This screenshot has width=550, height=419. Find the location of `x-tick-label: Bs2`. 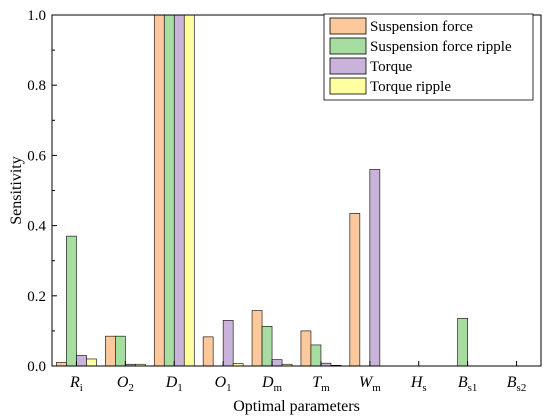

x-tick-label: Bs2 is located at coordinates (517, 384).